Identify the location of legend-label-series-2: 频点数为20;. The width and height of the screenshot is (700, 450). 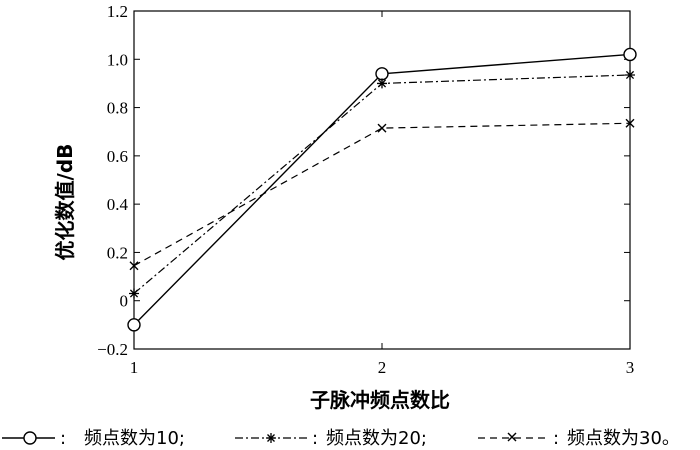
(376, 438).